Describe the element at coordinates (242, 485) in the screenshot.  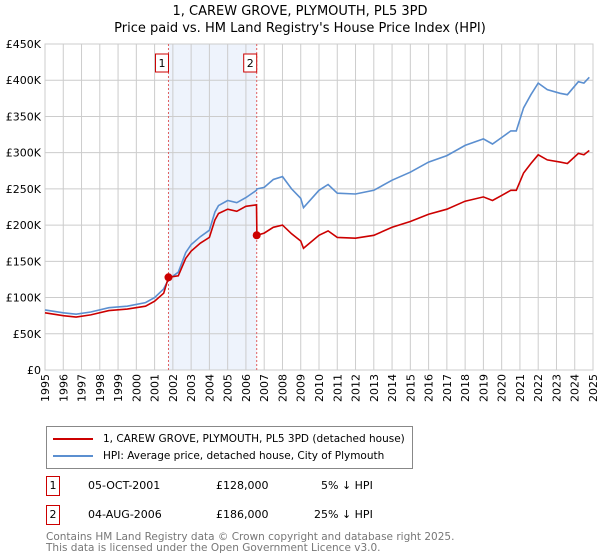
I see `sale-price: £128,000` at that location.